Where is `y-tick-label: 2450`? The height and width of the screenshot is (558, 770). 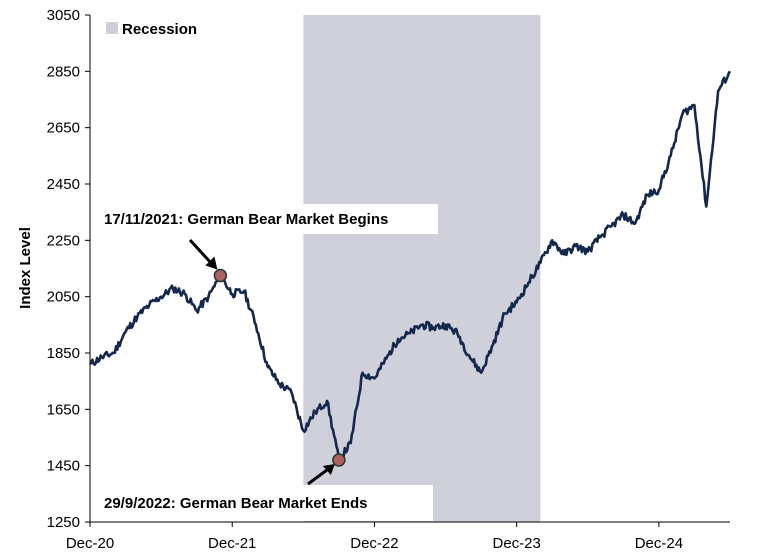 y-tick-label: 2450 is located at coordinates (63, 184).